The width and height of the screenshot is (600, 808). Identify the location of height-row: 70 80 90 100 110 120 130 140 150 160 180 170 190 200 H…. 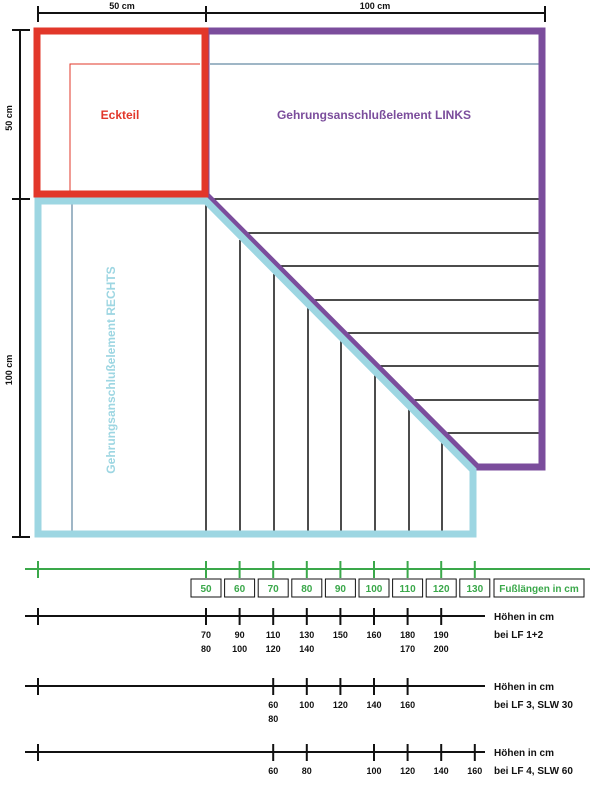
(289, 631).